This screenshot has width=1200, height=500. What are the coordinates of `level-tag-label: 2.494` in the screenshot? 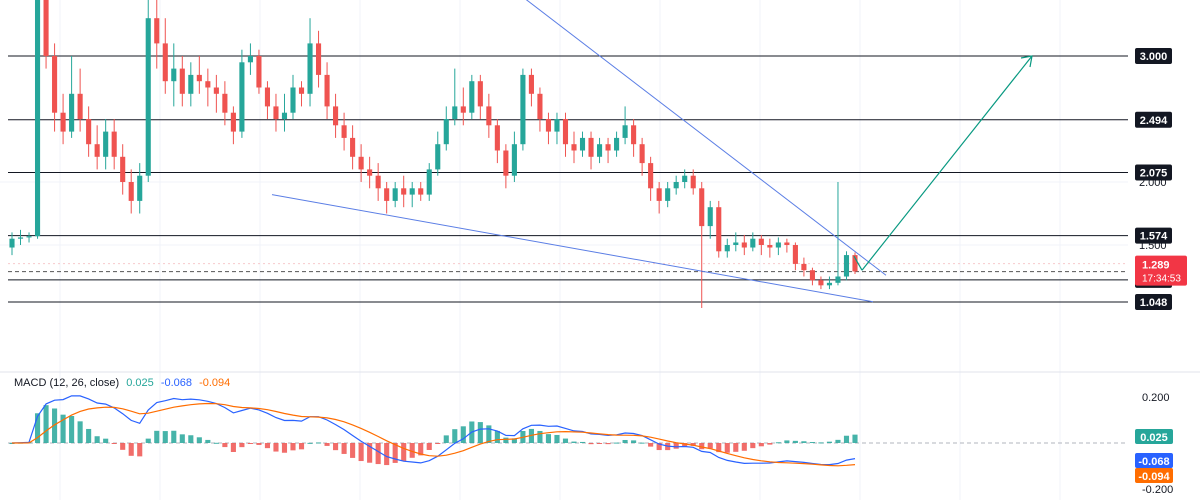 It's located at (1154, 121).